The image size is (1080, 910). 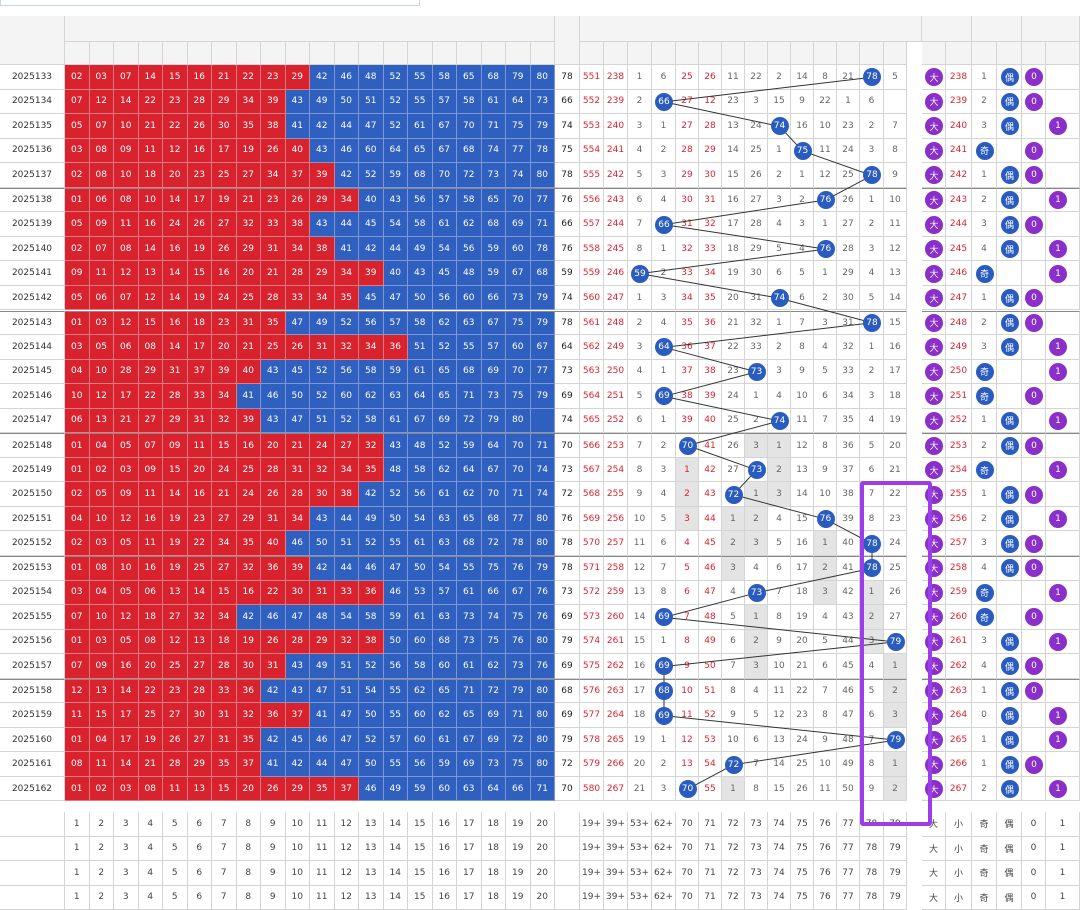 What do you see at coordinates (224, 789) in the screenshot?
I see `prize-number: 15` at bounding box center [224, 789].